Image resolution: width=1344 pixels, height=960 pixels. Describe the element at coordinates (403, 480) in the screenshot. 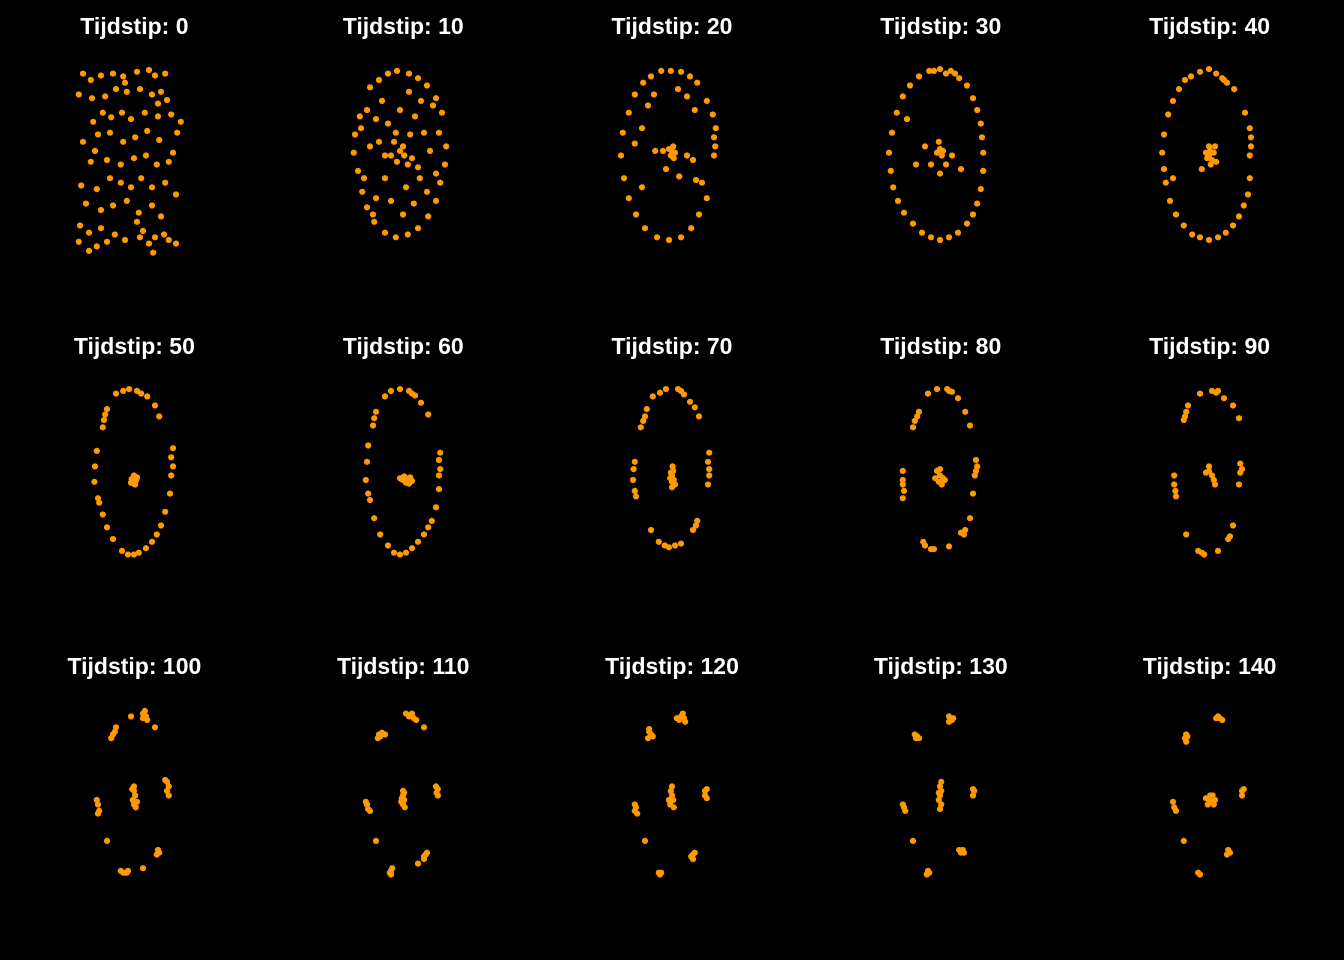

I see `scatter-panel: Tijdstip: 60` at that location.